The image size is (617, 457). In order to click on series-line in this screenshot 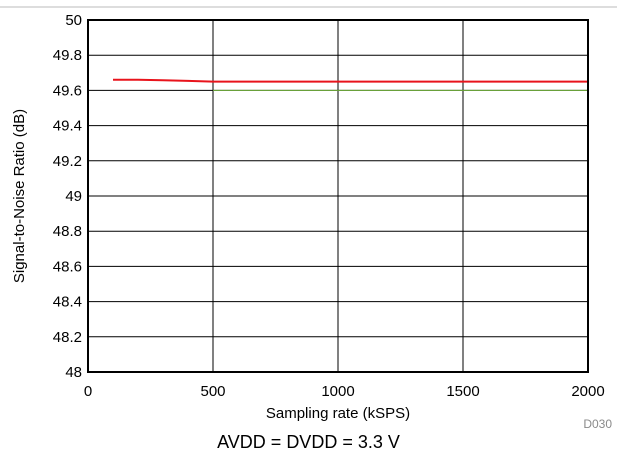, I will do `click(350, 80)`.